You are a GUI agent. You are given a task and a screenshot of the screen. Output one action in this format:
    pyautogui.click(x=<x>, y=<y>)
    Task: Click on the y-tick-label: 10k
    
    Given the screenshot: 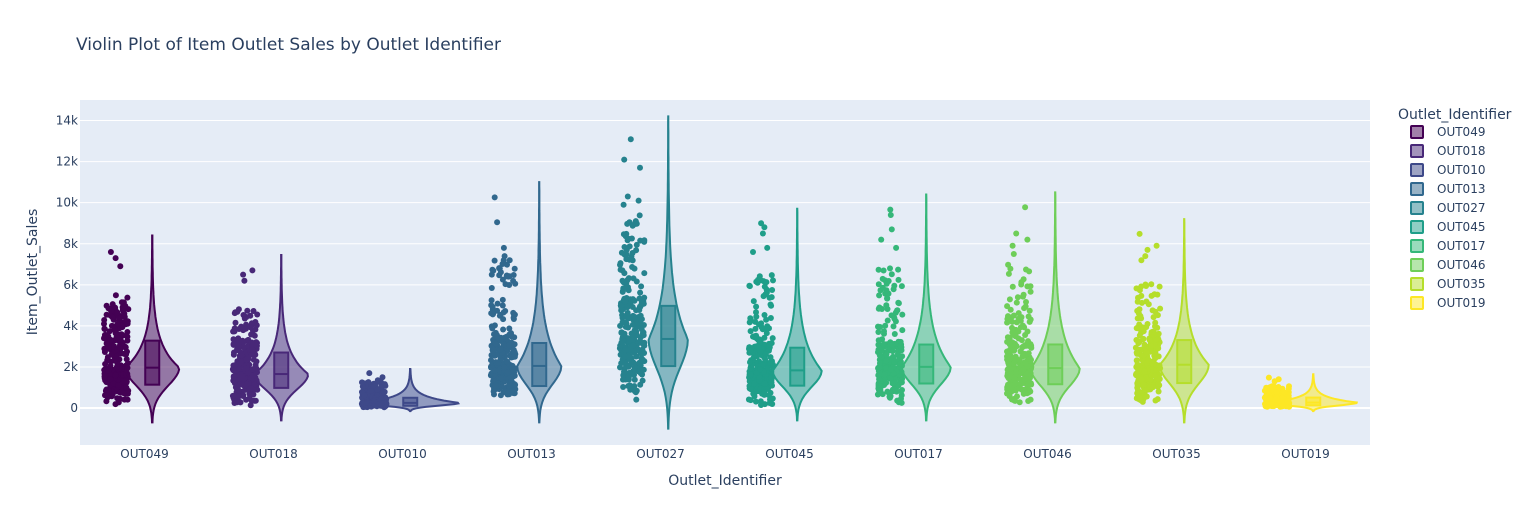 What is the action you would take?
    pyautogui.click(x=67, y=203)
    